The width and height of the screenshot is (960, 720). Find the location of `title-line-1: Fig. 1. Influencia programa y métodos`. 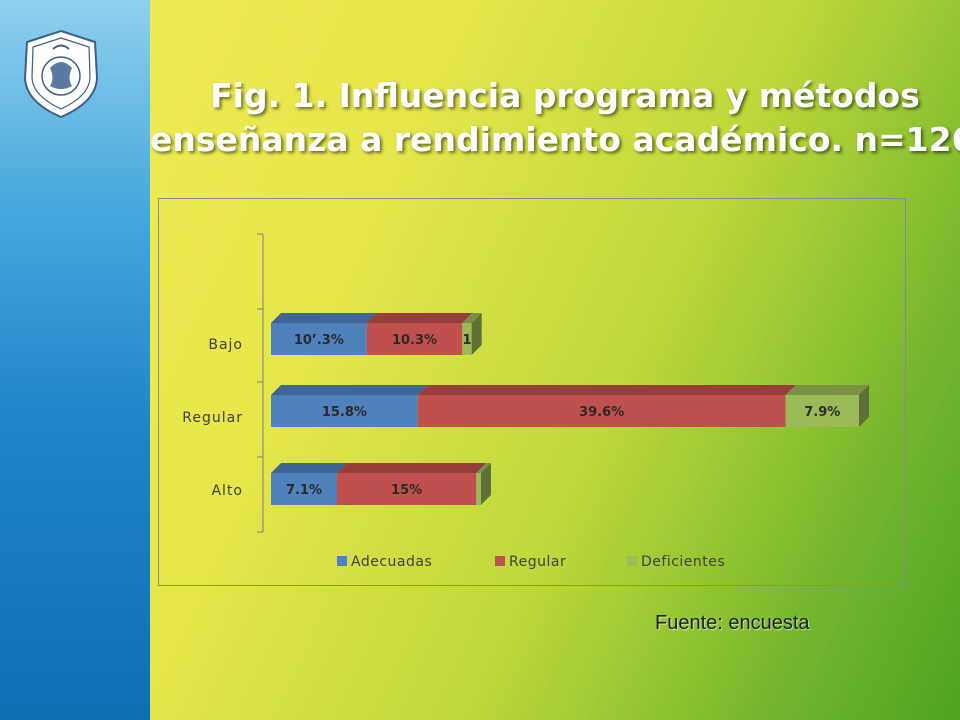

title-line-1: Fig. 1. Influencia programa y métodos is located at coordinates (565, 95).